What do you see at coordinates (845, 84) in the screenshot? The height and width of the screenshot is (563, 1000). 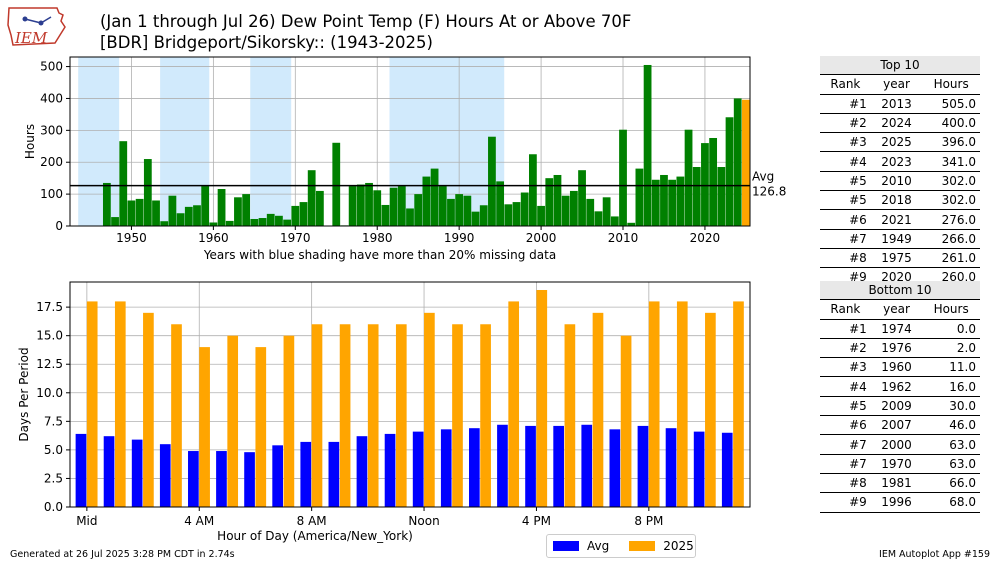 I see `top10-header-rank: Rank` at bounding box center [845, 84].